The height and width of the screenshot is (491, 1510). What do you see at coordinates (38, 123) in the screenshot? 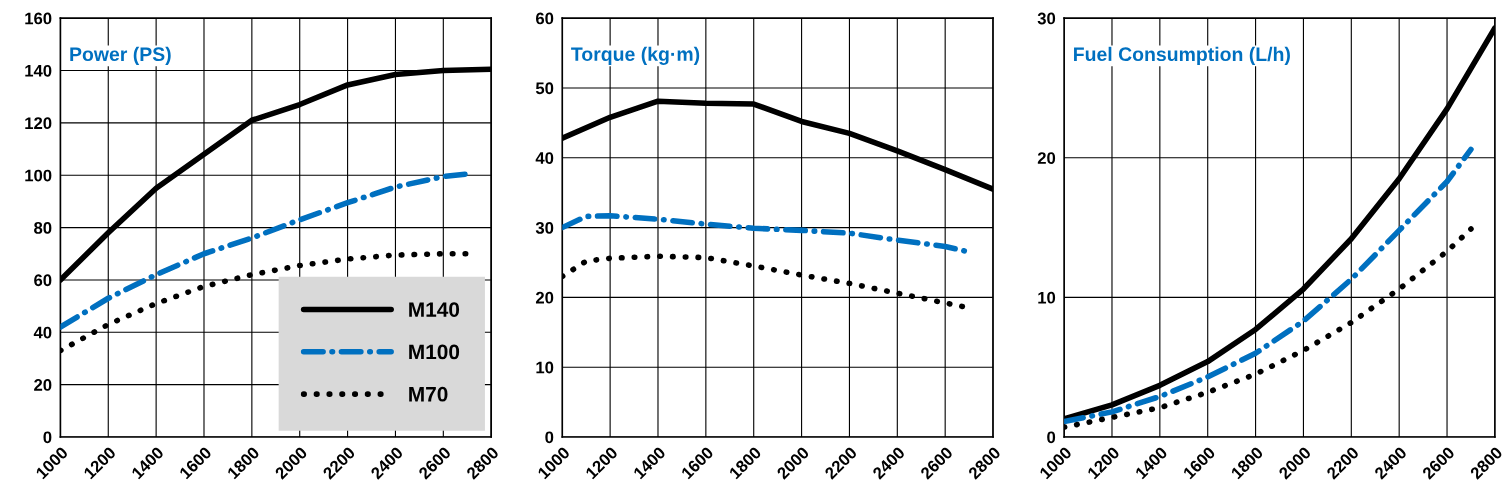
I see `y-tick-label: 120` at bounding box center [38, 123].